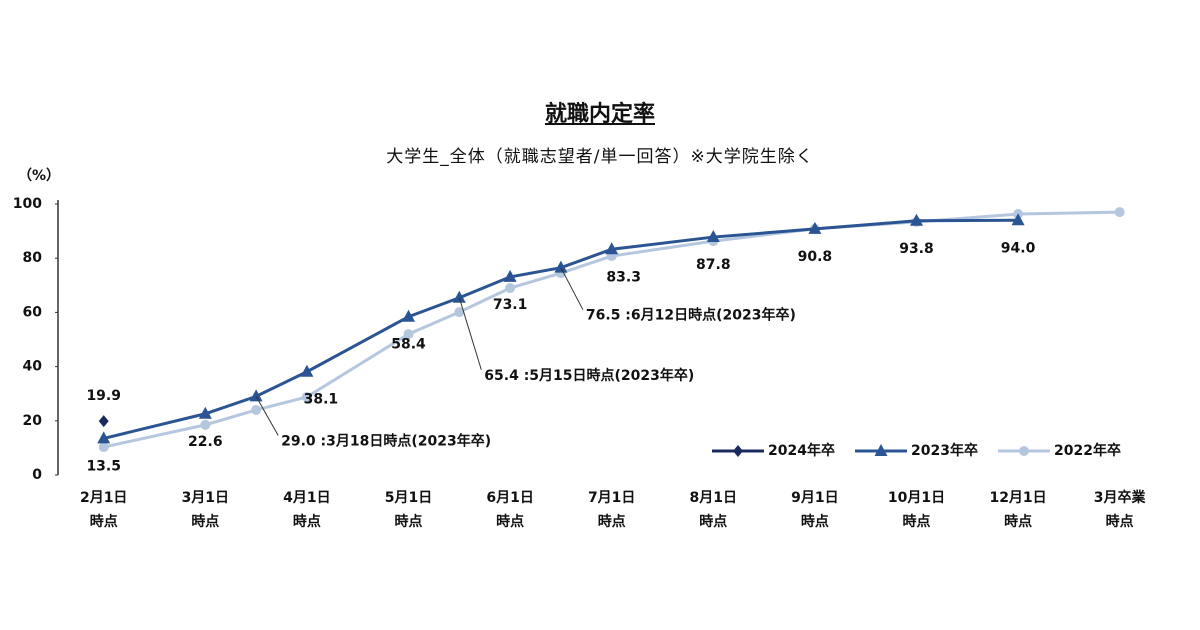  What do you see at coordinates (589, 375) in the screenshot?
I see `annotation: 65.4 :5月15日時点(2023年卒)` at bounding box center [589, 375].